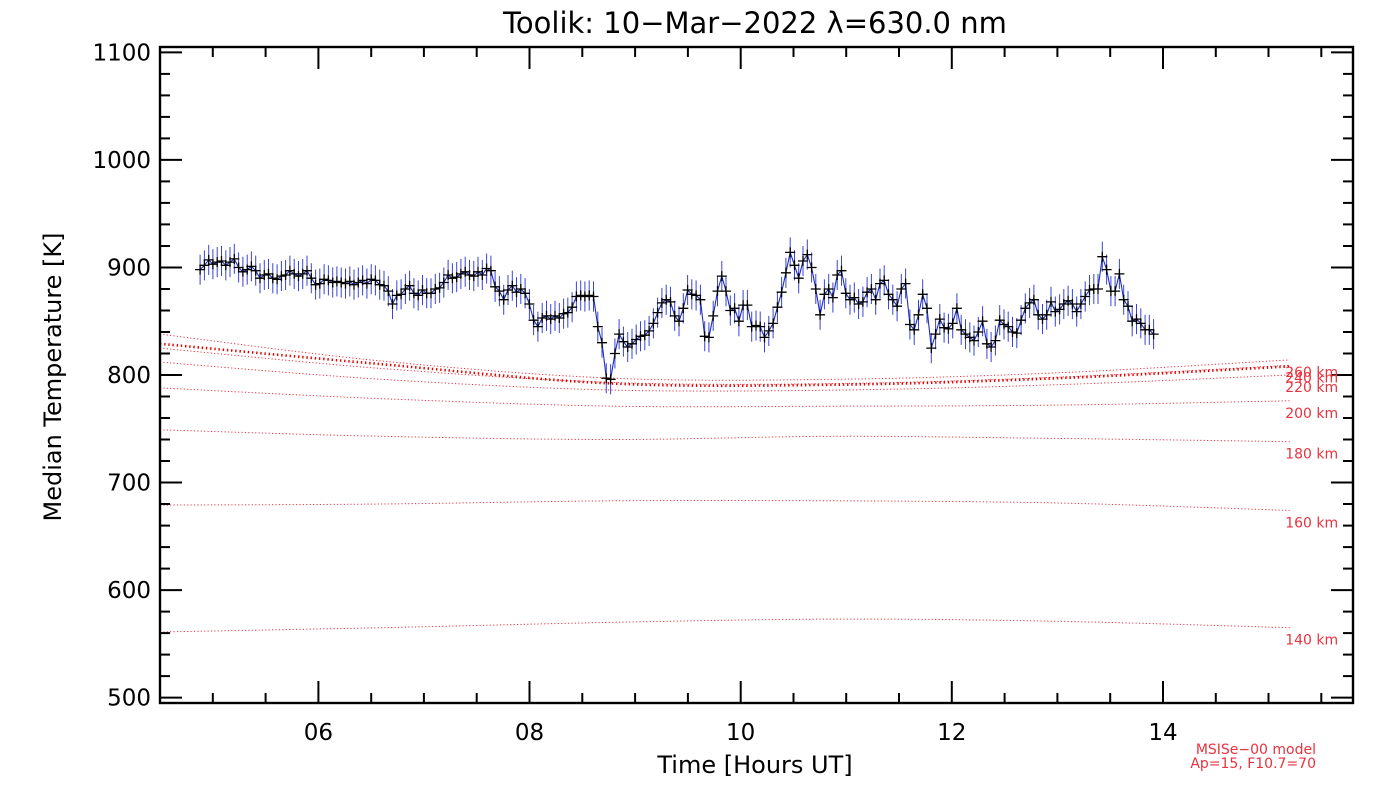 The height and width of the screenshot is (800, 1400). Describe the element at coordinates (1253, 764) in the screenshot. I see `model-note-line2: Ap=15, F10.7=70` at that location.